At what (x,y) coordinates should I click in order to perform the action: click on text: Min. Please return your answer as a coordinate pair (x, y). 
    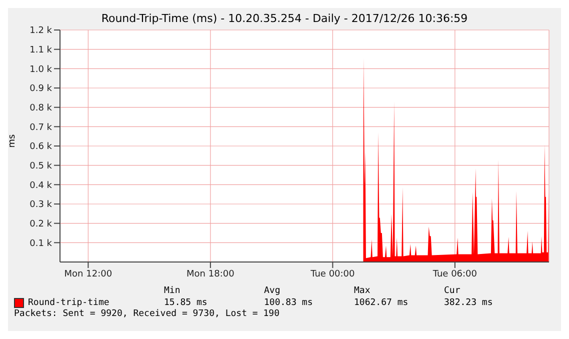
    Looking at the image, I should click on (172, 291).